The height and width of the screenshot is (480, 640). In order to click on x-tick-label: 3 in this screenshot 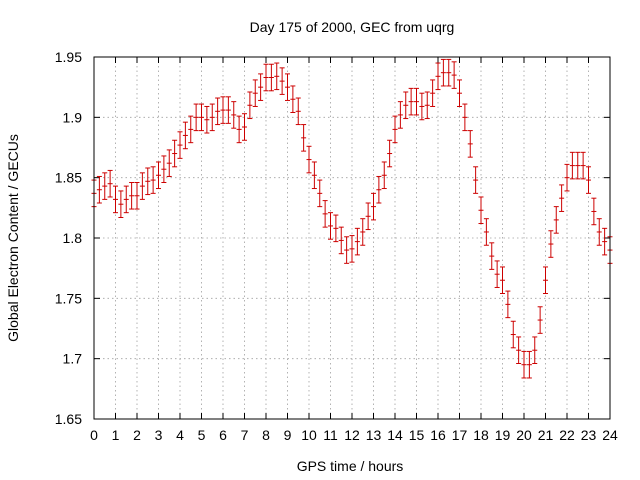, I will do `click(159, 435)`.